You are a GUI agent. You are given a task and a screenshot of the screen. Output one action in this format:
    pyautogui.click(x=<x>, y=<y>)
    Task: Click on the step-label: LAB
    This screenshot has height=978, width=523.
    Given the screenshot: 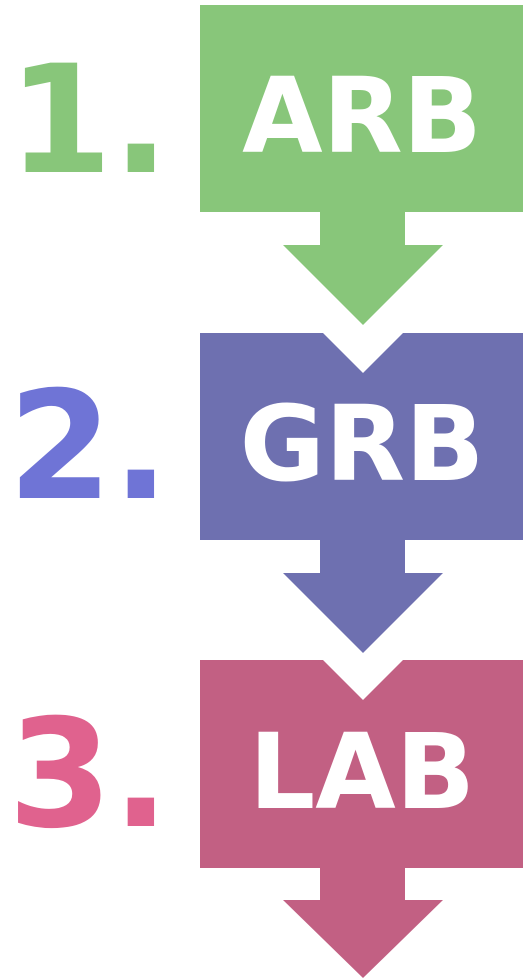 What is the action you would take?
    pyautogui.click(x=362, y=772)
    